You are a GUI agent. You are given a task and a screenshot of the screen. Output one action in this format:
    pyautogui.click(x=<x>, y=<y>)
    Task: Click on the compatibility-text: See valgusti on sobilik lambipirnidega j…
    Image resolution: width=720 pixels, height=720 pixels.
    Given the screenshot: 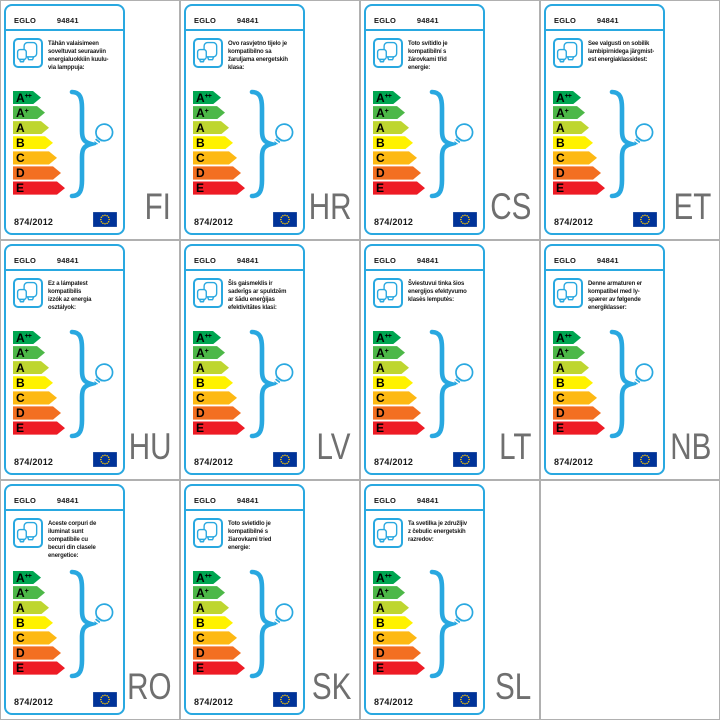 What is the action you would take?
    pyautogui.click(x=621, y=52)
    